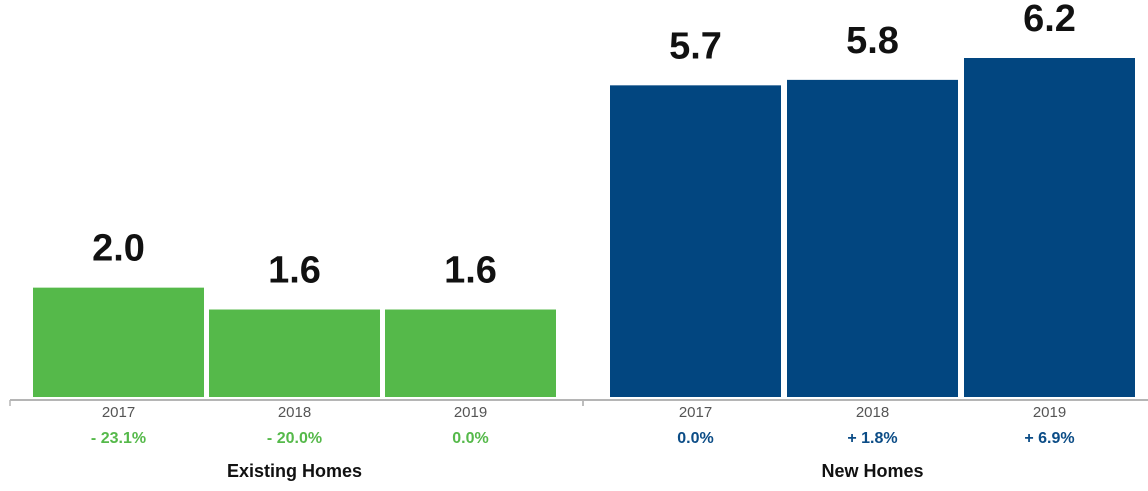 This screenshot has height=491, width=1148. Describe the element at coordinates (118, 438) in the screenshot. I see `percent-change-label: - 23.1%` at that location.